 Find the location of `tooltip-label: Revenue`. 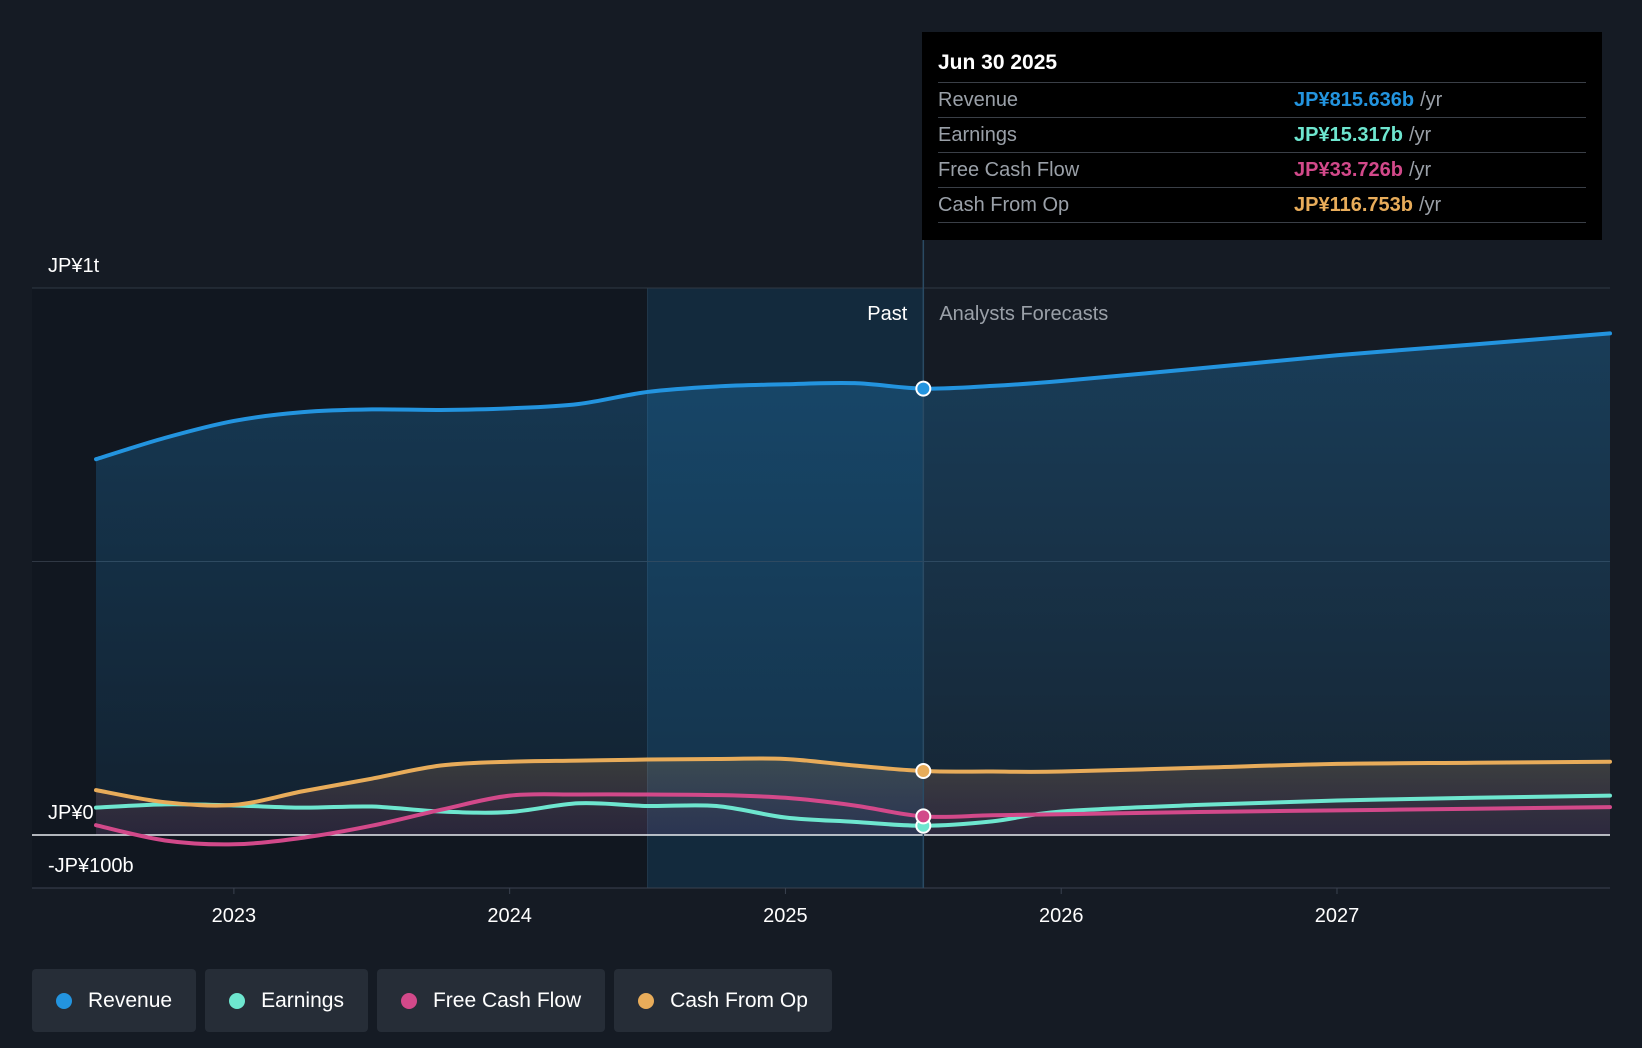

tooltip-label: Revenue is located at coordinates (978, 99).